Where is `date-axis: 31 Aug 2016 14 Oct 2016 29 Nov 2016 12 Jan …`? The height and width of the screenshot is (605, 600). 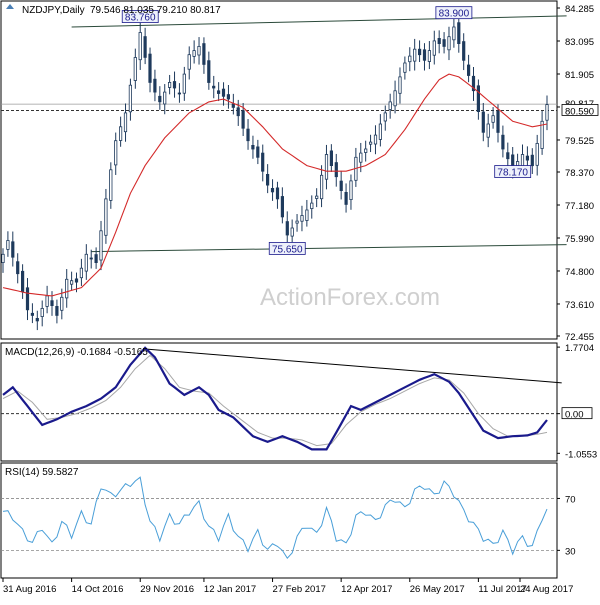 date-axis: 31 Aug 2016 14 Oct 2016 29 Nov 2016 12 Jan … is located at coordinates (287, 586).